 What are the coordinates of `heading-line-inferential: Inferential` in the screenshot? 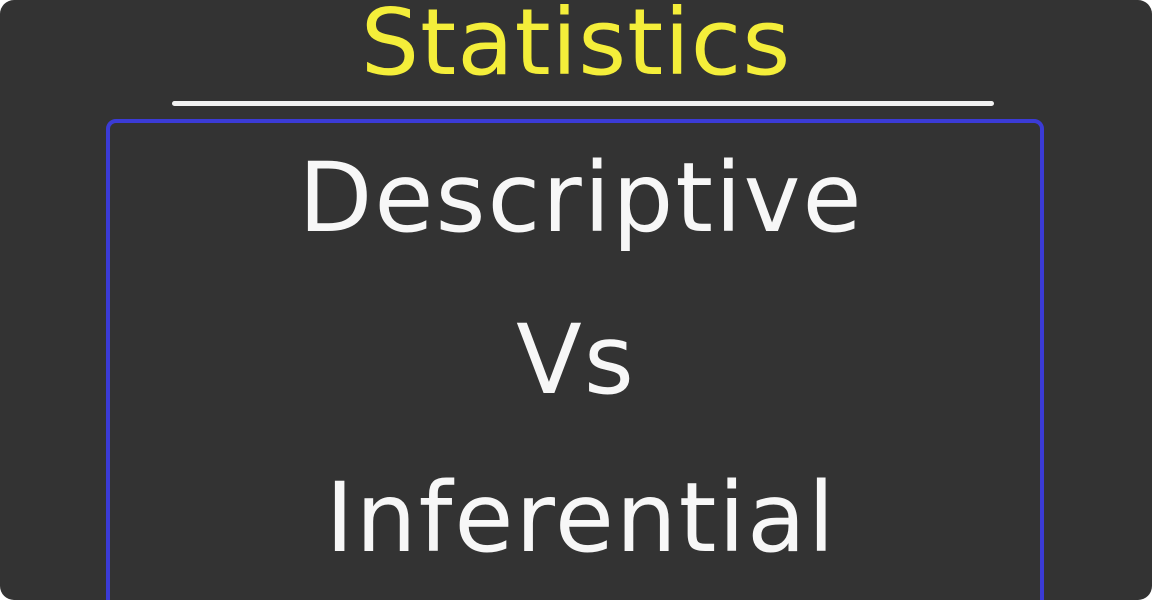 It's located at (581, 518).